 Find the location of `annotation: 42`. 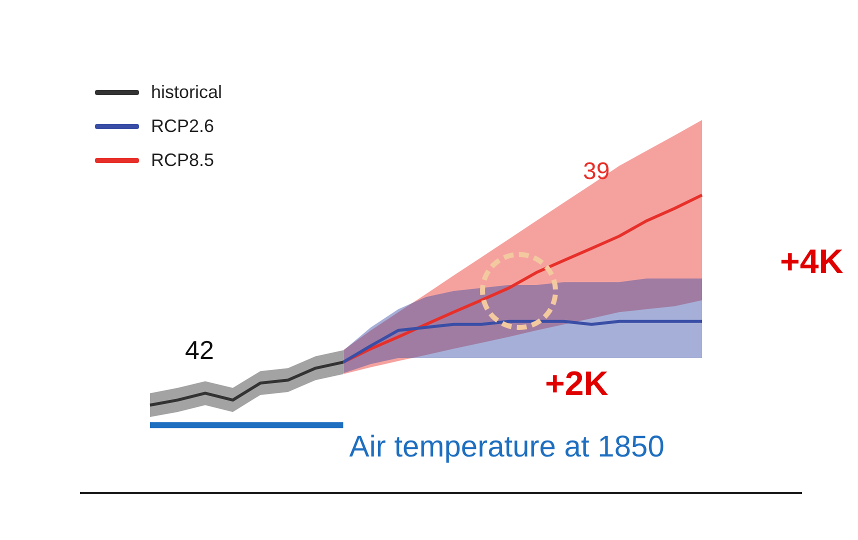

annotation: 42 is located at coordinates (199, 350).